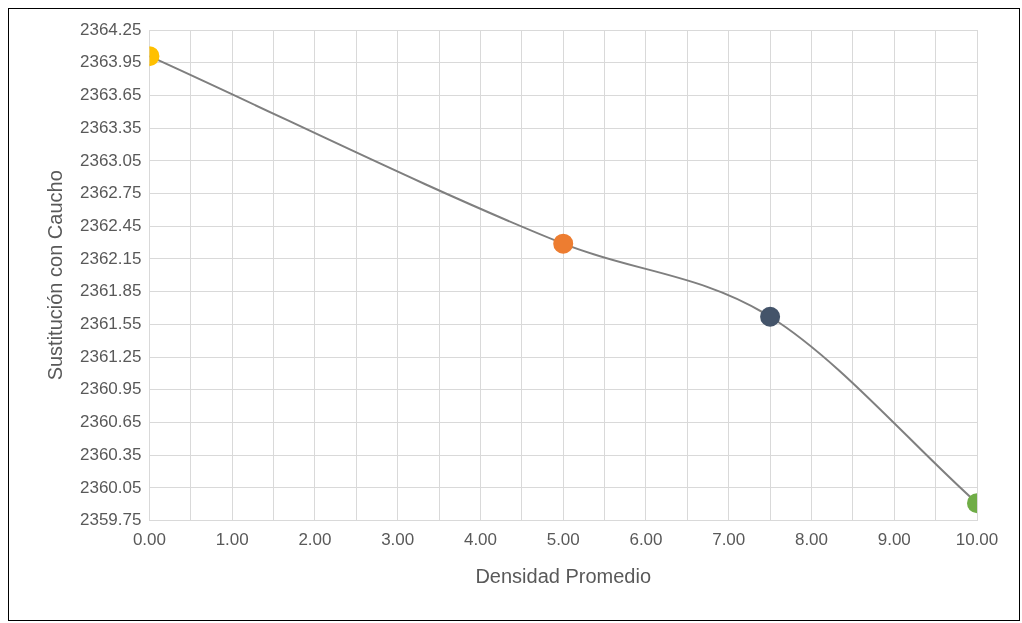 Image resolution: width=1022 pixels, height=623 pixels. I want to click on y-tick-label: 2363.95, so click(111, 62).